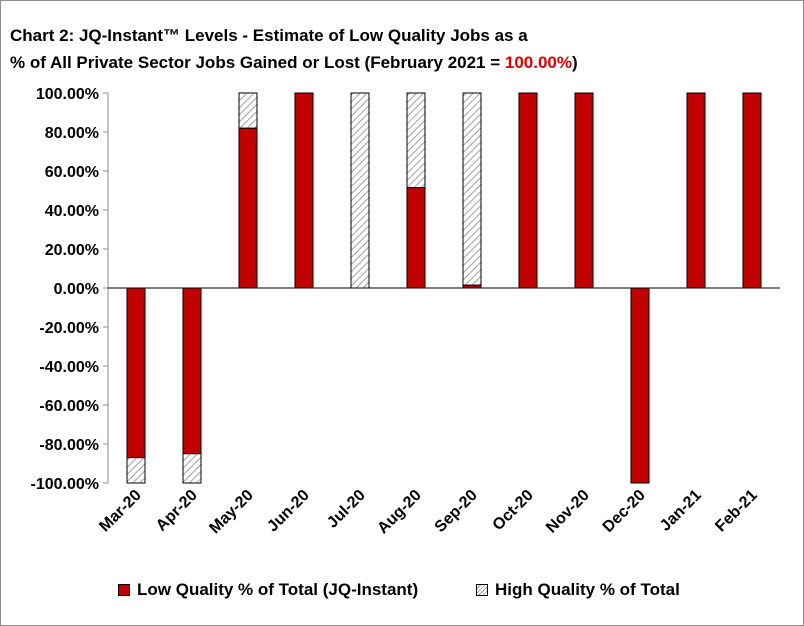  Describe the element at coordinates (67, 94) in the screenshot. I see `y-tick-label: 100.00%` at that location.